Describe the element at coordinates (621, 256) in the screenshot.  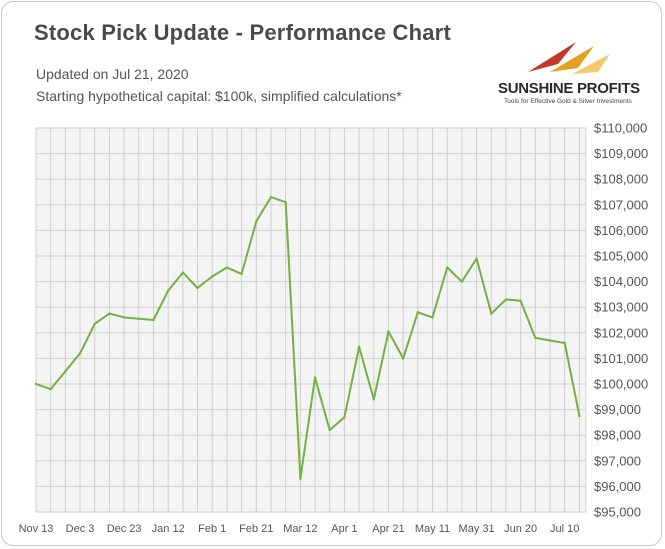
I see `y-tick-label: $105,000` at that location.